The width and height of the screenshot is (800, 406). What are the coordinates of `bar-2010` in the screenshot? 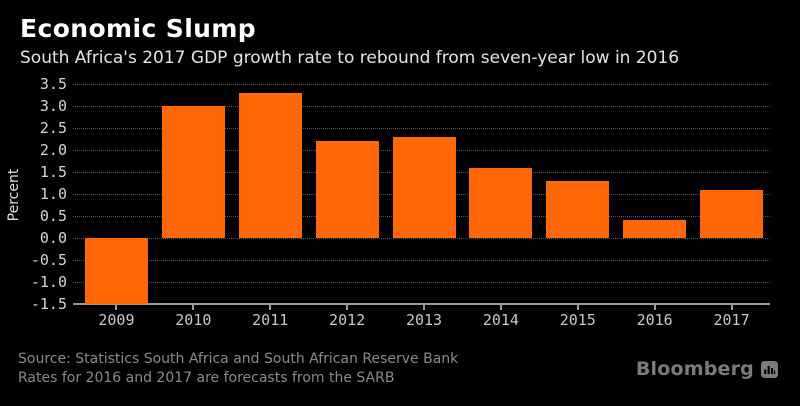 It's located at (193, 172).